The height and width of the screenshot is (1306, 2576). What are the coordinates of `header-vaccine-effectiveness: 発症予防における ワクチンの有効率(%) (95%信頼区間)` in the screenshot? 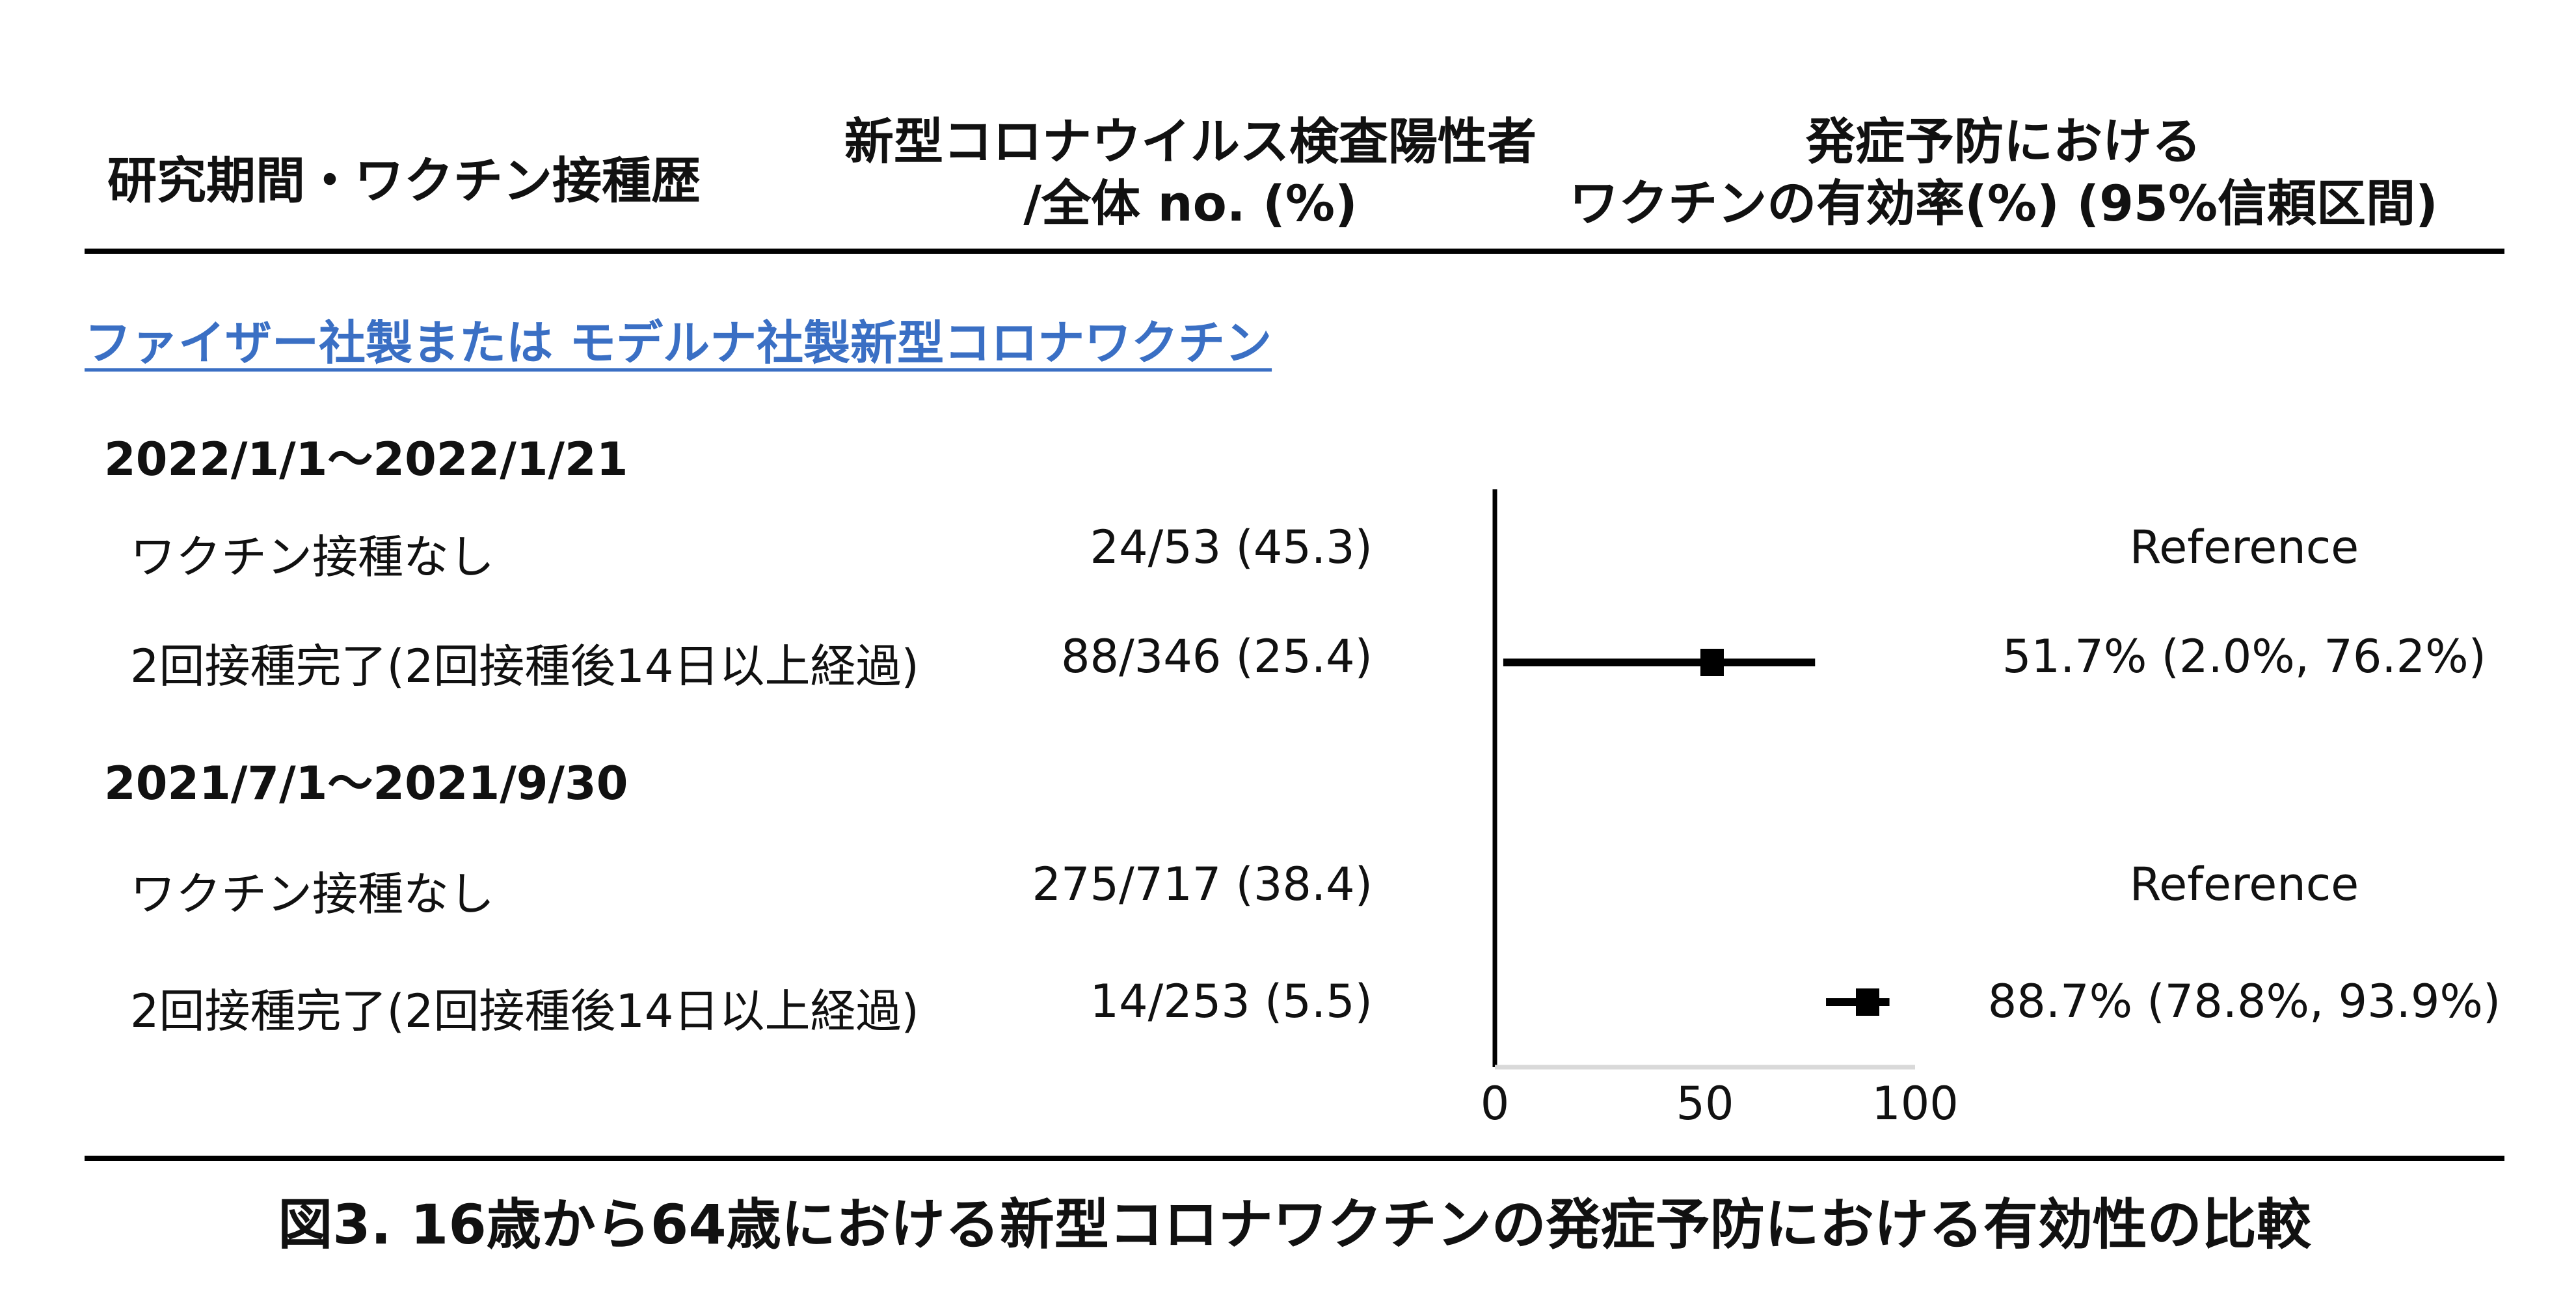 It's located at (2003, 172).